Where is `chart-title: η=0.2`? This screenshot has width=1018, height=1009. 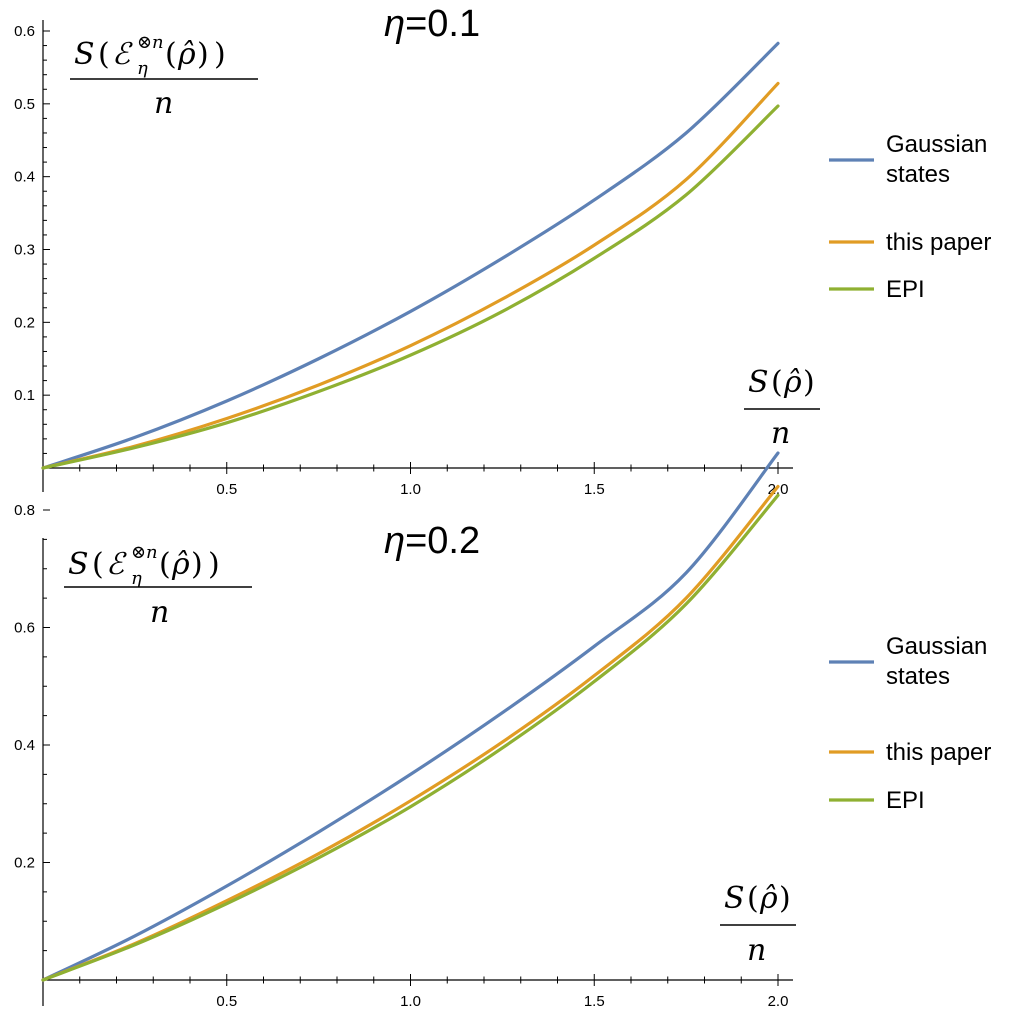 chart-title: η=0.2 is located at coordinates (432, 541).